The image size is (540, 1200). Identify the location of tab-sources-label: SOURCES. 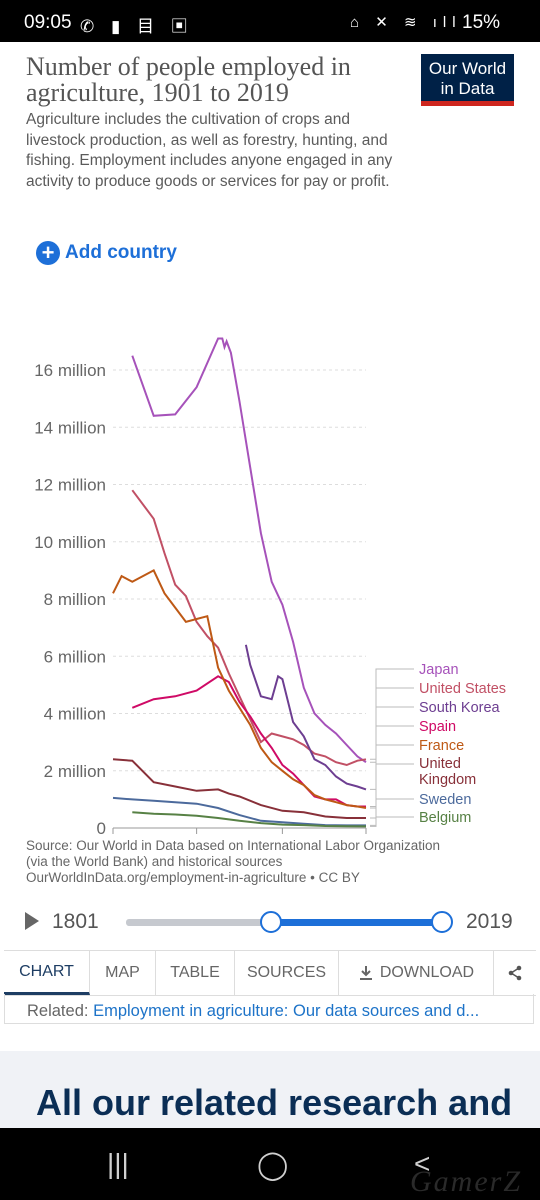
(286, 972).